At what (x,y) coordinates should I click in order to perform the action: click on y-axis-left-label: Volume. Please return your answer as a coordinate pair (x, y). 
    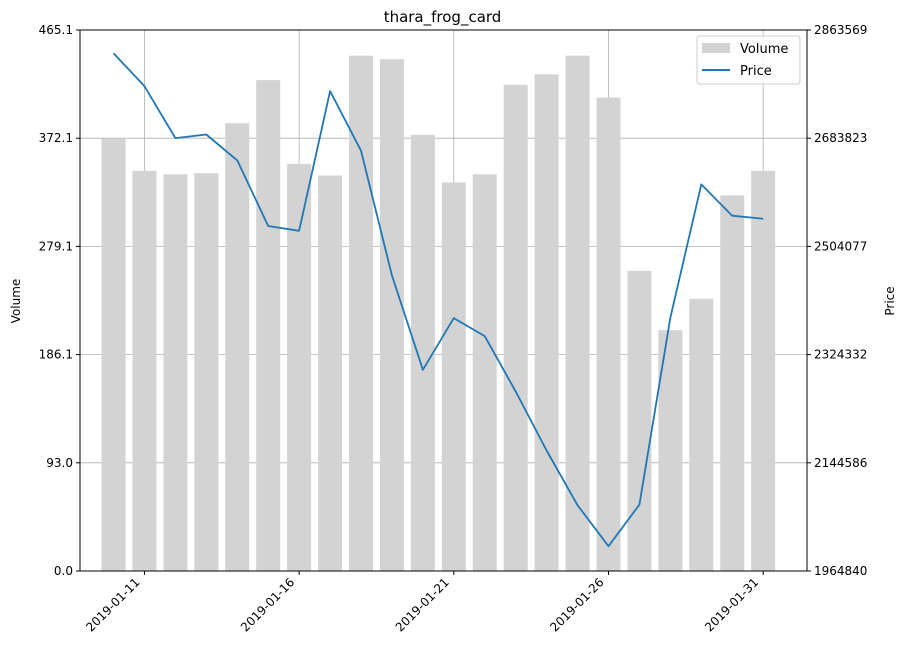
    Looking at the image, I should click on (16, 301).